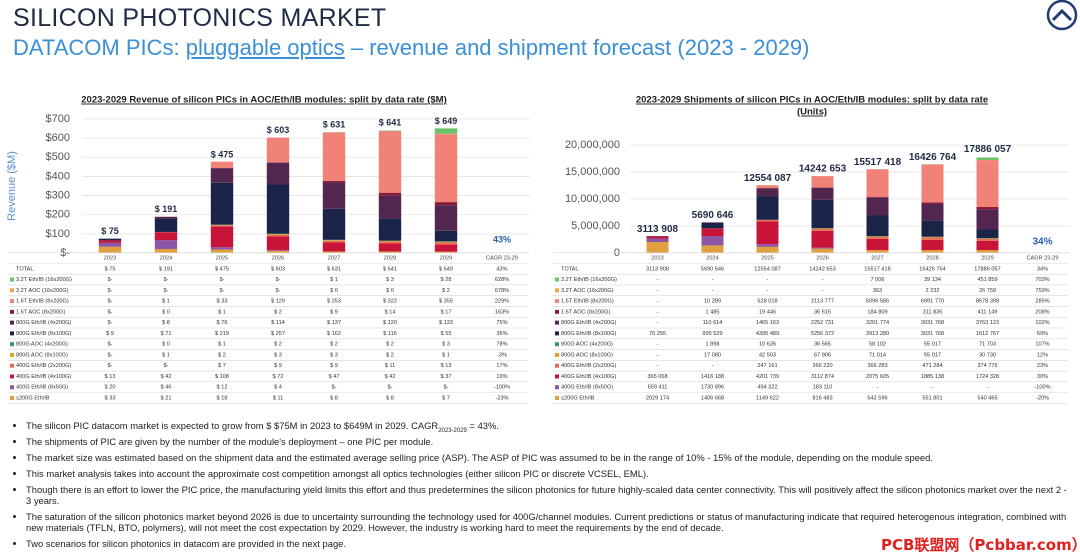  What do you see at coordinates (222, 269) in the screenshot?
I see `table-cell: $ 475` at bounding box center [222, 269].